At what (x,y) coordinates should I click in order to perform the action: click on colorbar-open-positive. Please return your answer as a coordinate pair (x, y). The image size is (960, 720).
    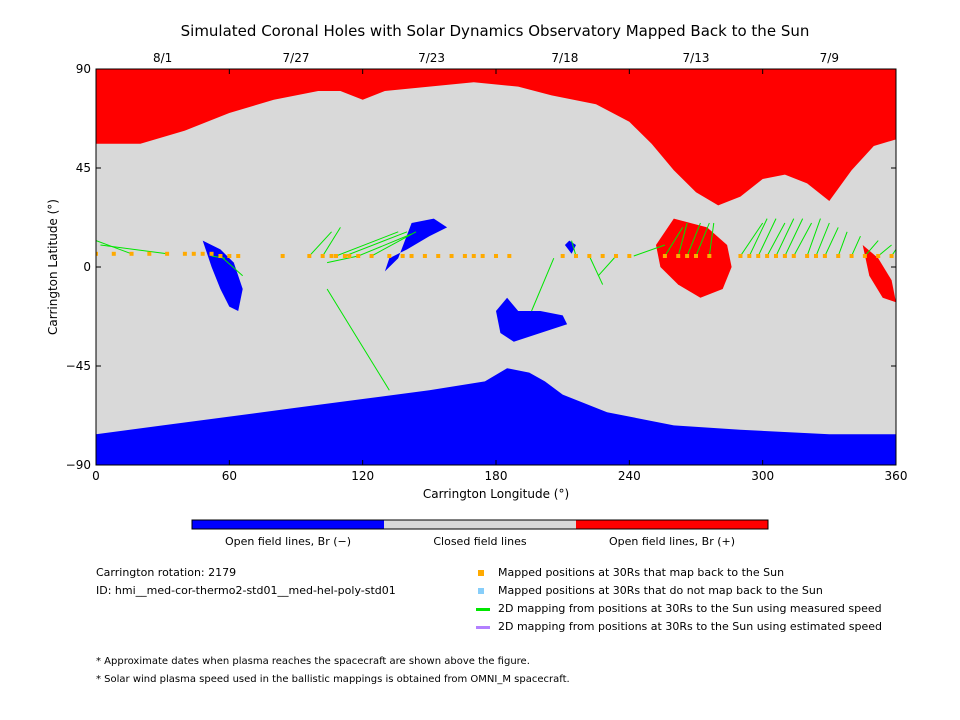
    Looking at the image, I should click on (672, 524).